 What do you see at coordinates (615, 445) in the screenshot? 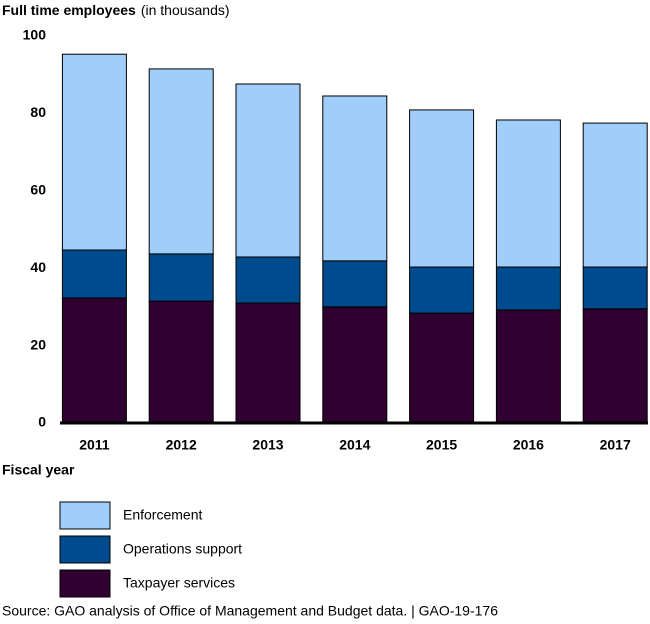
I see `x-tick-label: 2017` at bounding box center [615, 445].